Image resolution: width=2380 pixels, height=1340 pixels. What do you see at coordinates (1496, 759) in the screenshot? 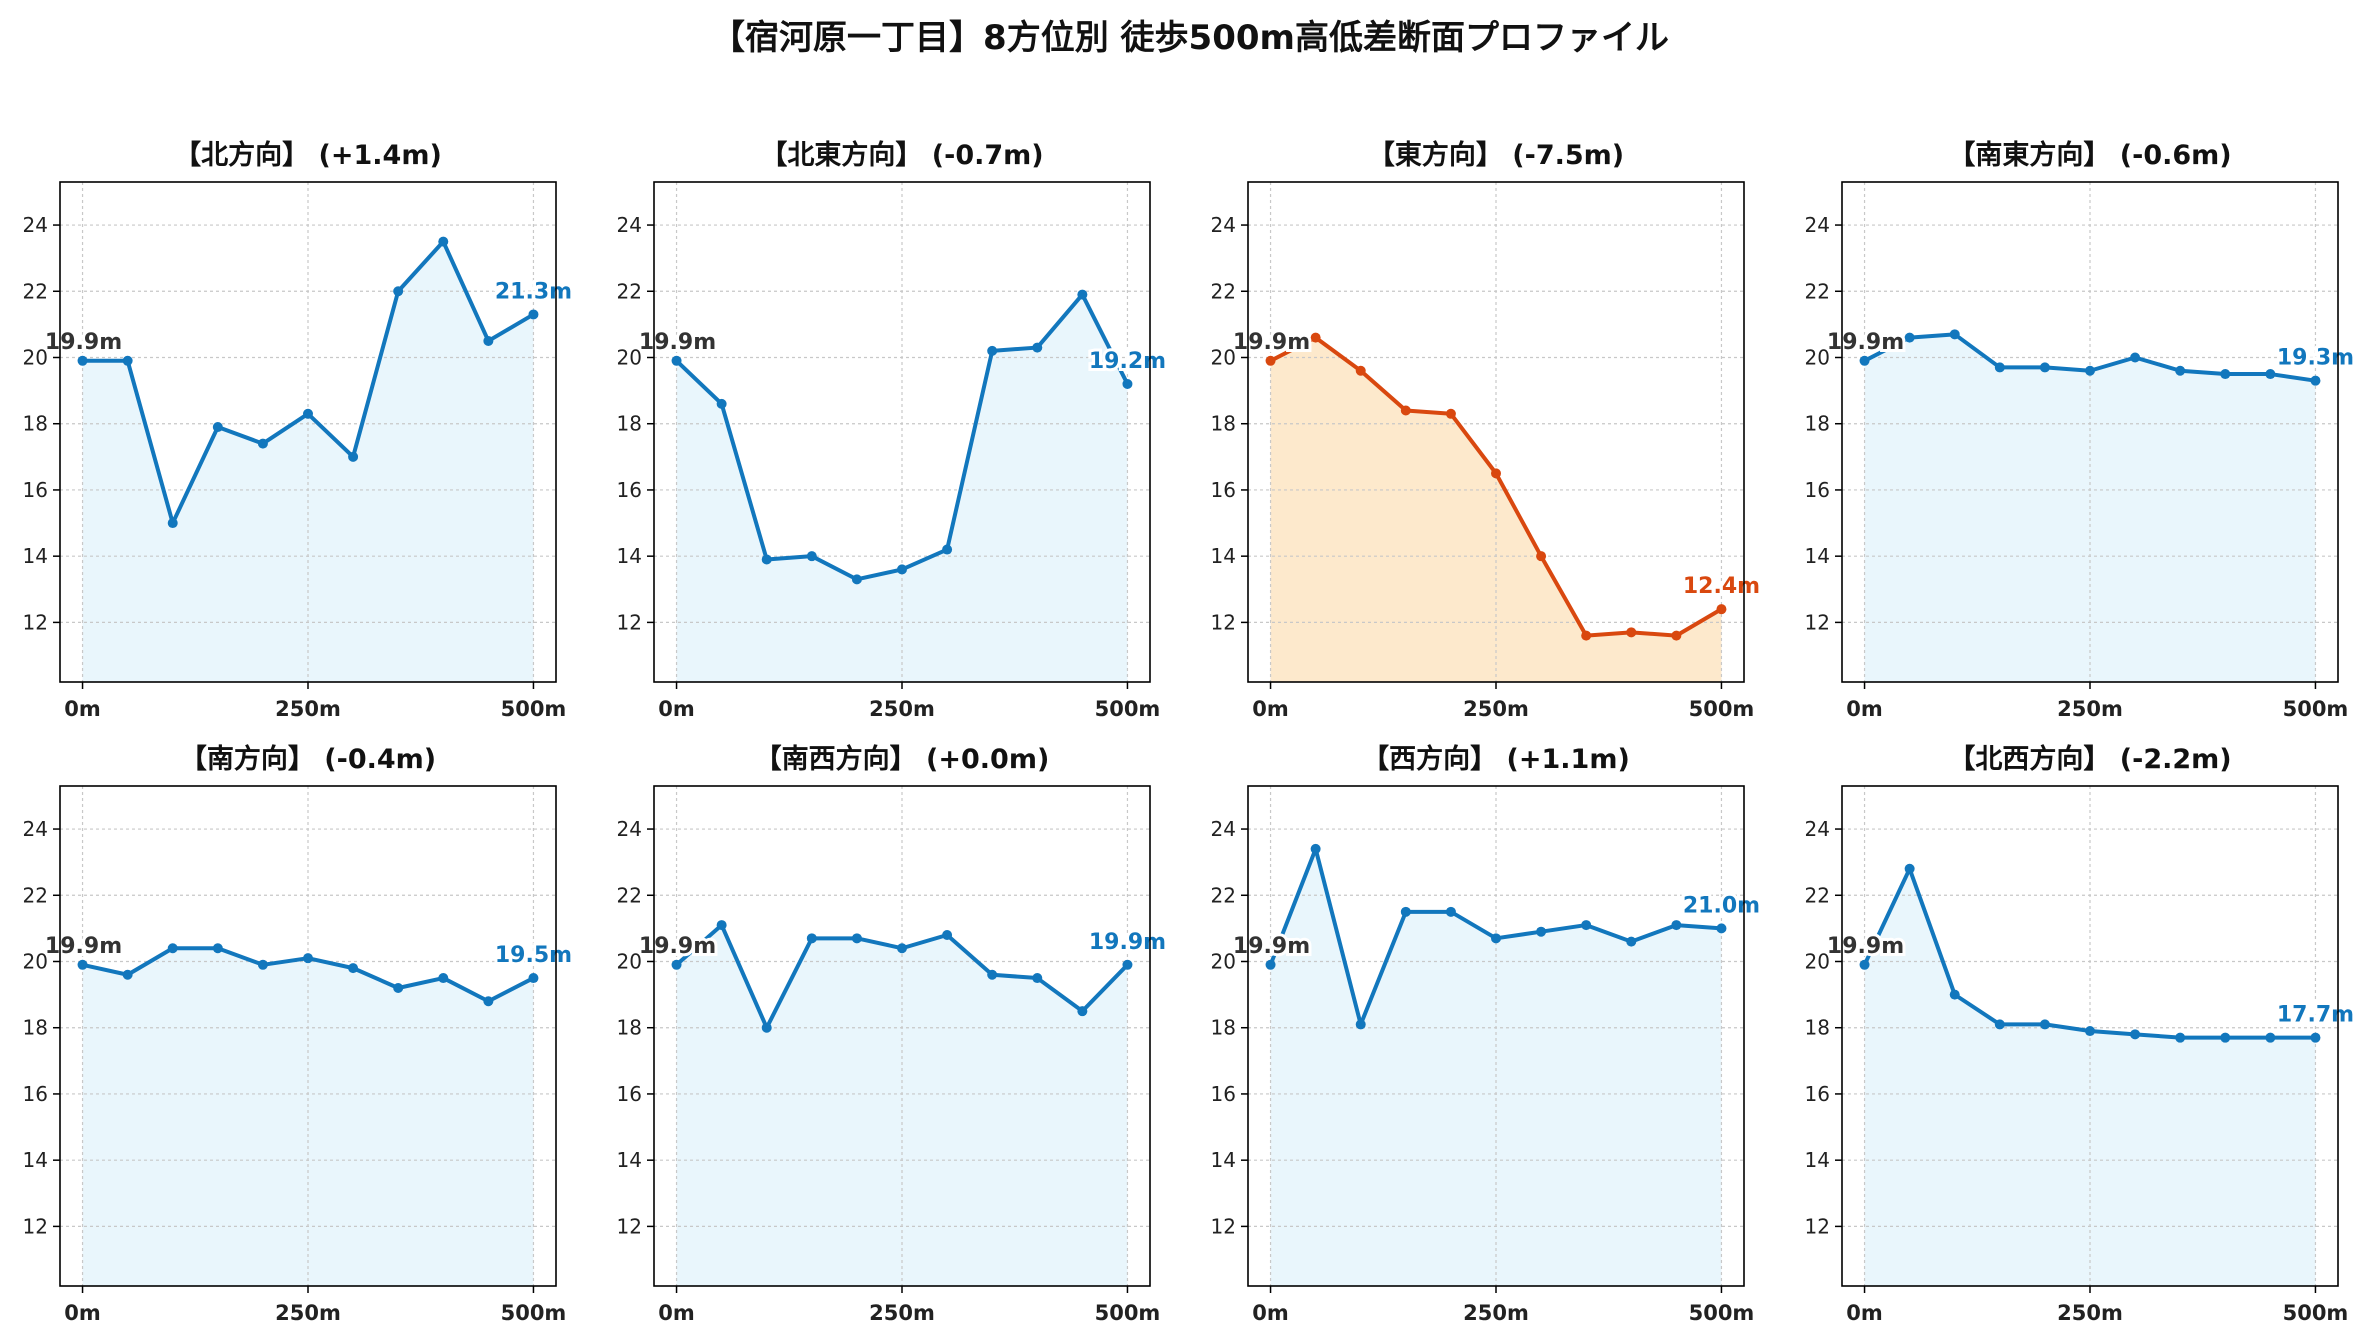
I see `panel-title: 【西方向】 (+1.1m)` at bounding box center [1496, 759].